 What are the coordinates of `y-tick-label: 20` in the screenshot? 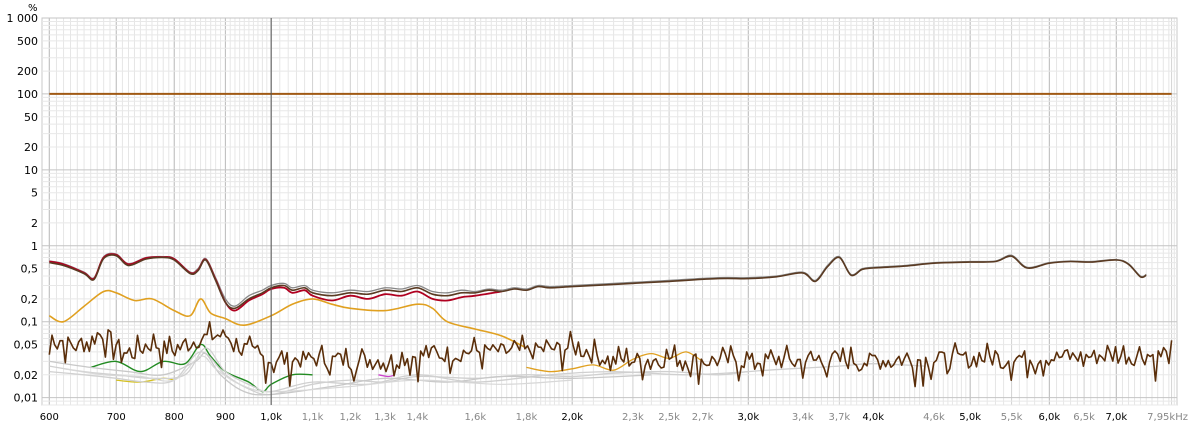 It's located at (31, 147).